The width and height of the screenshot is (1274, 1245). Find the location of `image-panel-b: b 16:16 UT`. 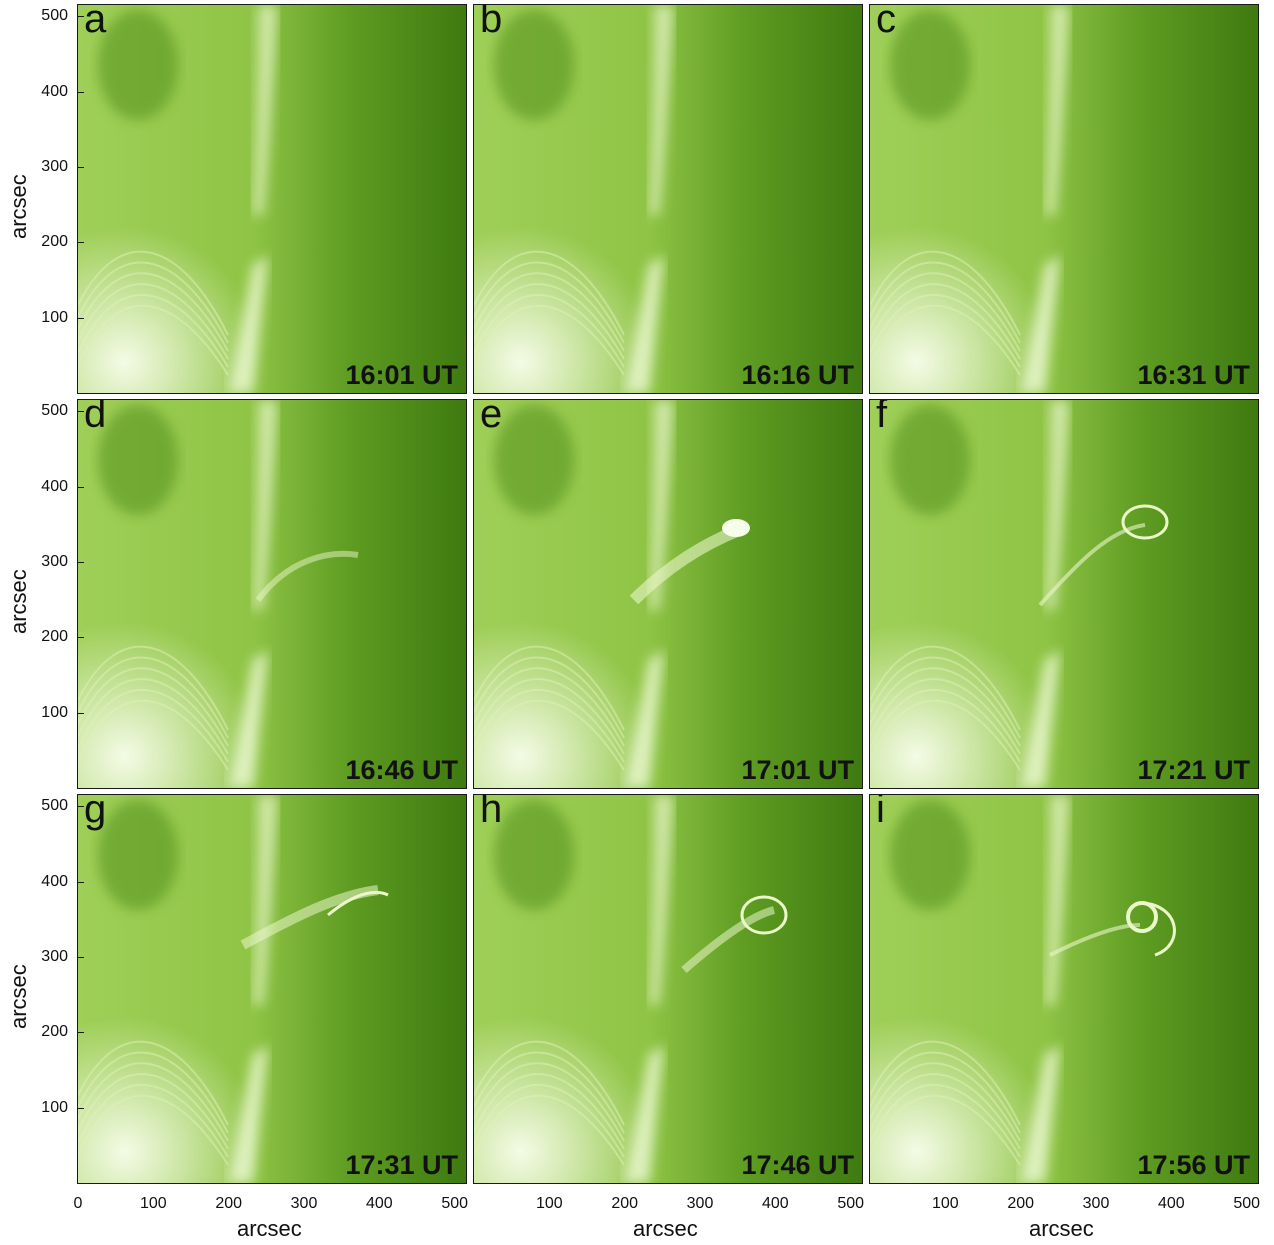

image-panel-b: b 16:16 UT is located at coordinates (668, 199).